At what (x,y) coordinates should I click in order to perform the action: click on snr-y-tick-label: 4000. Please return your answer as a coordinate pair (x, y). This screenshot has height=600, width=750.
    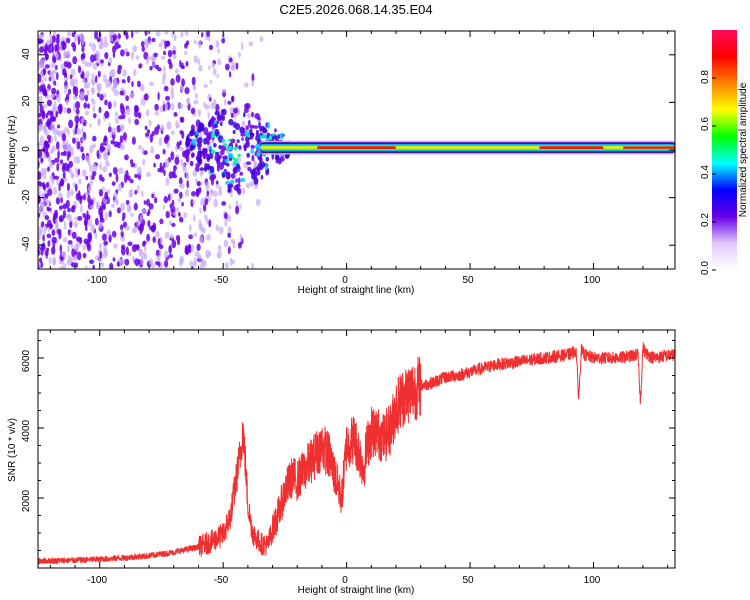
    Looking at the image, I should click on (26, 430).